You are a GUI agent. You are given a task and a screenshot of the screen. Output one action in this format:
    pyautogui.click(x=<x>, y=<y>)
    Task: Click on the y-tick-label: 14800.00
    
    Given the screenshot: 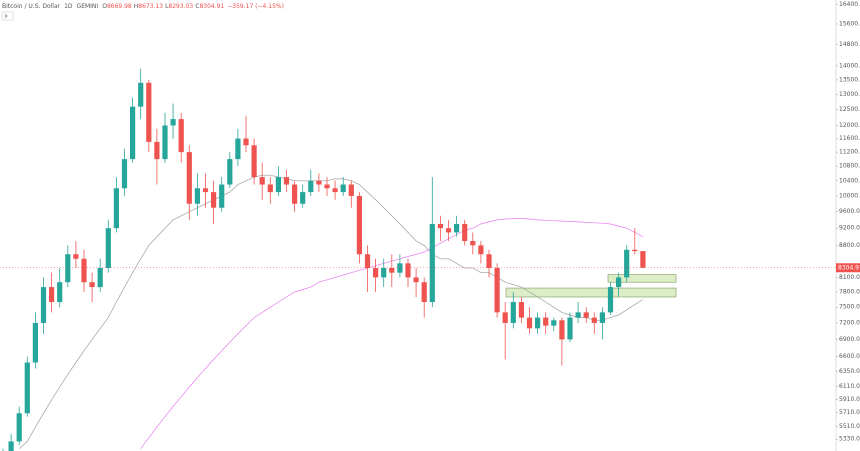 What is the action you would take?
    pyautogui.click(x=849, y=44)
    